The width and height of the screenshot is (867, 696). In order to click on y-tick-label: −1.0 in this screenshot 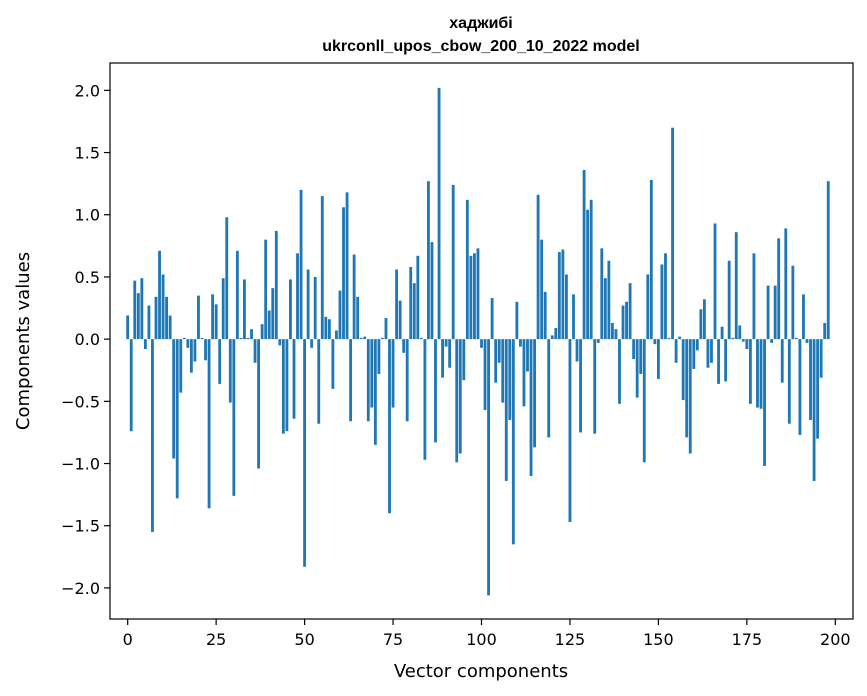, I will do `click(80, 464)`.